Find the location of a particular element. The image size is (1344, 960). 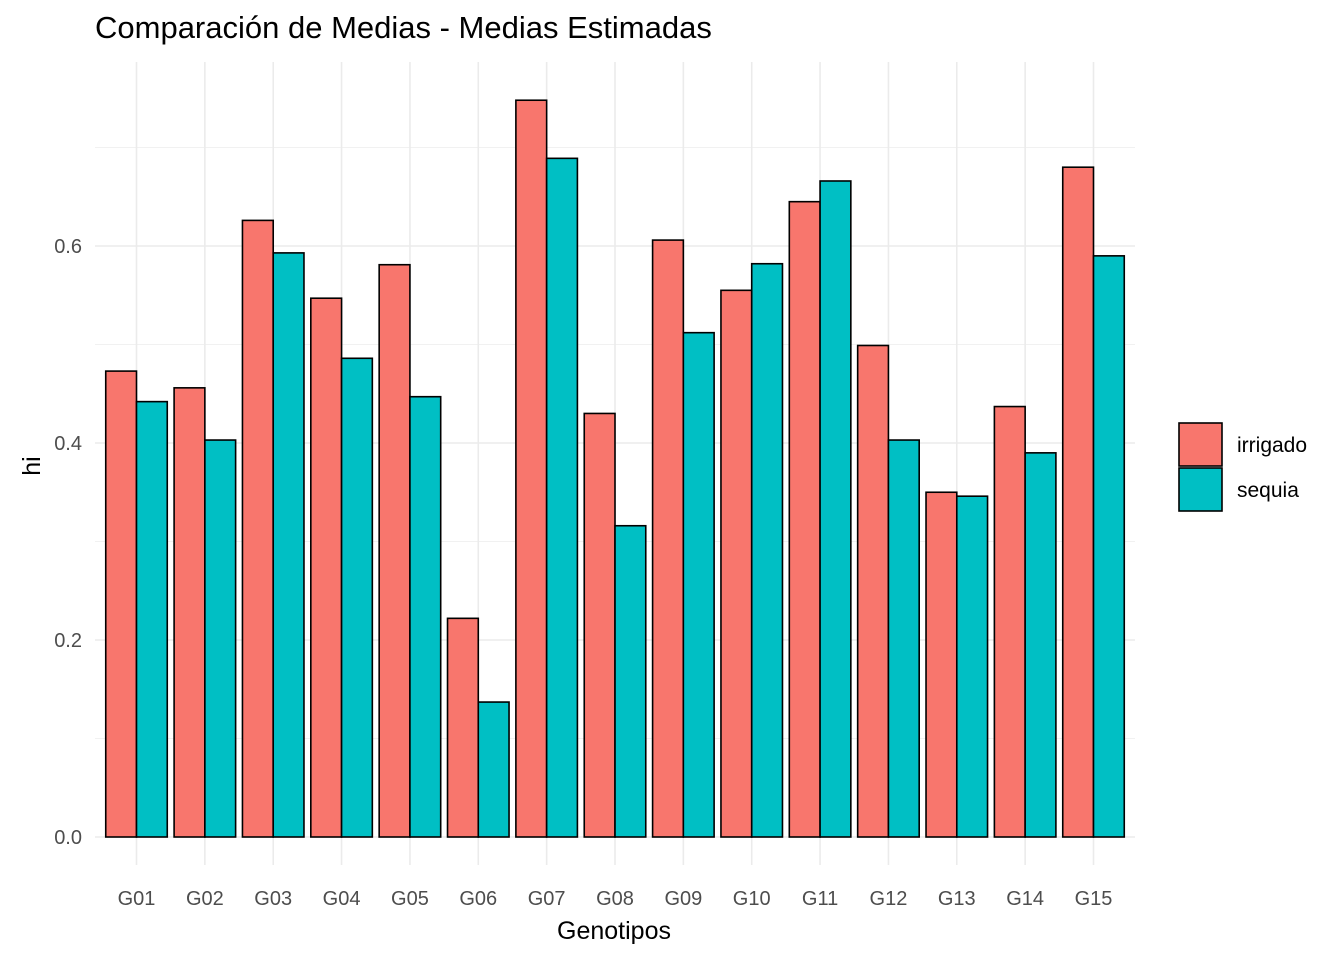

bar-sequia-G08 is located at coordinates (630, 681).